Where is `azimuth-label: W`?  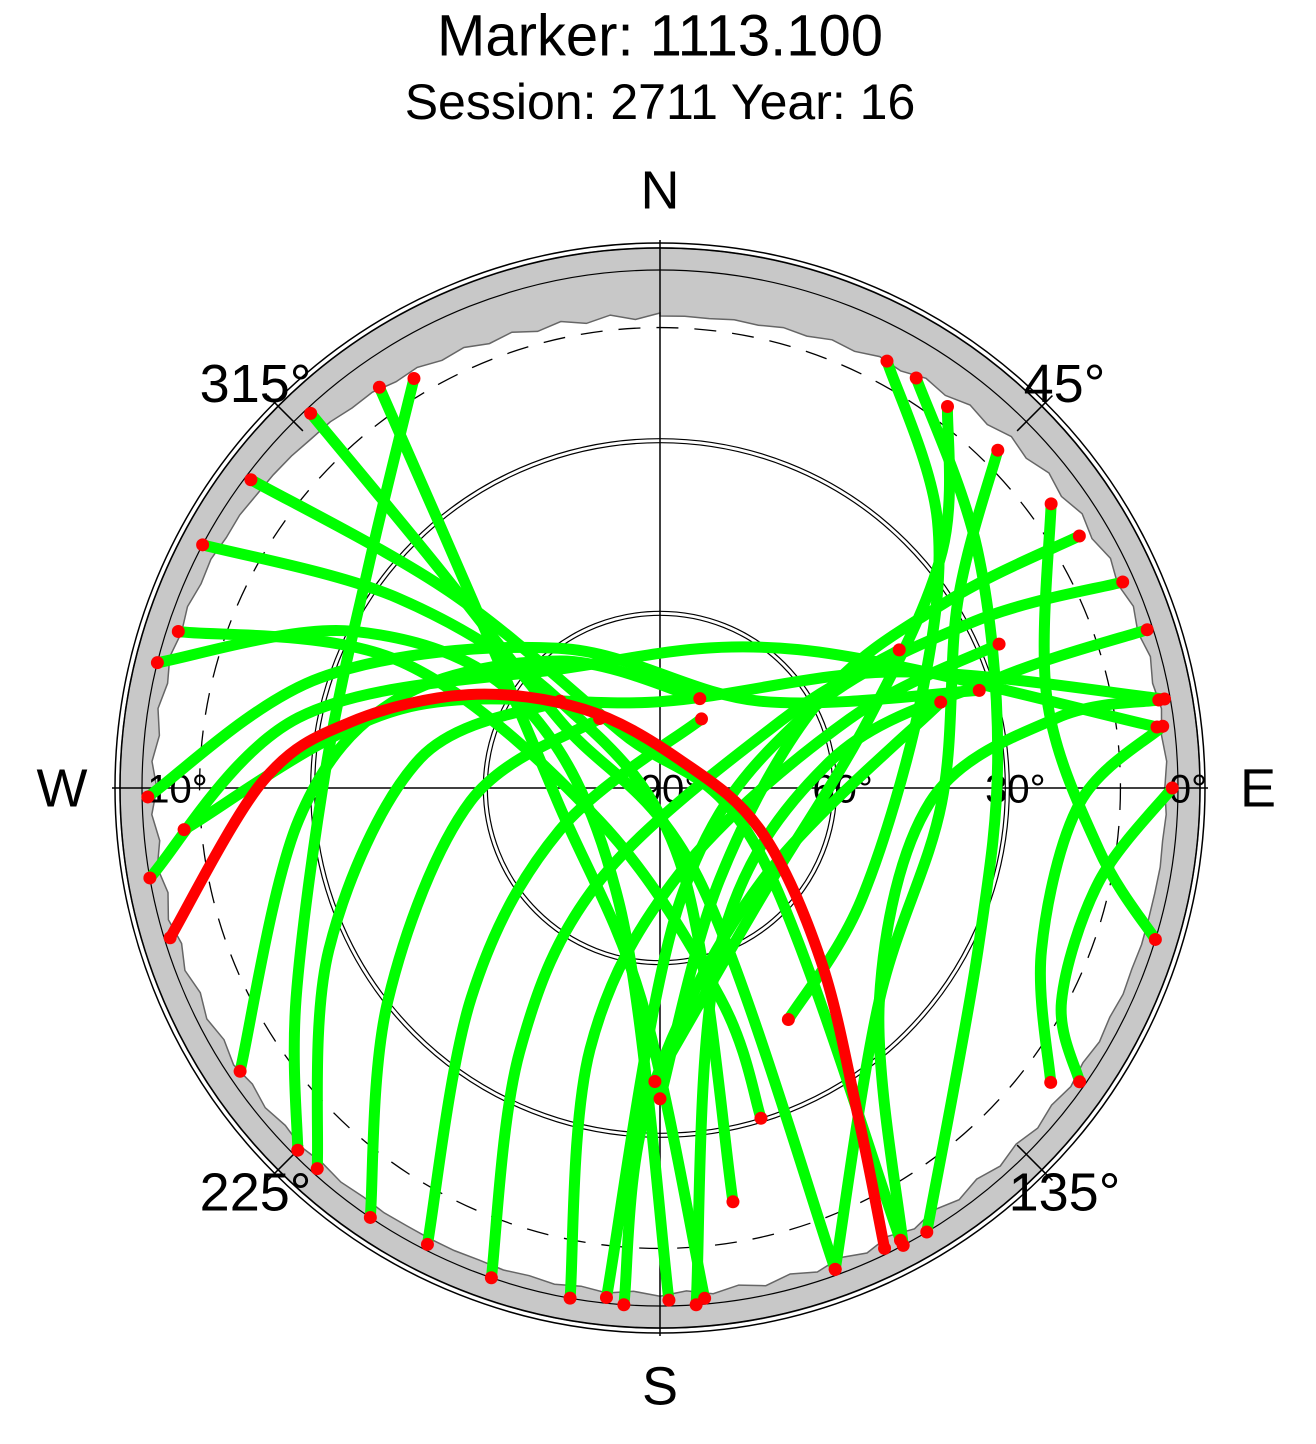
azimuth-label: W is located at coordinates (62, 788).